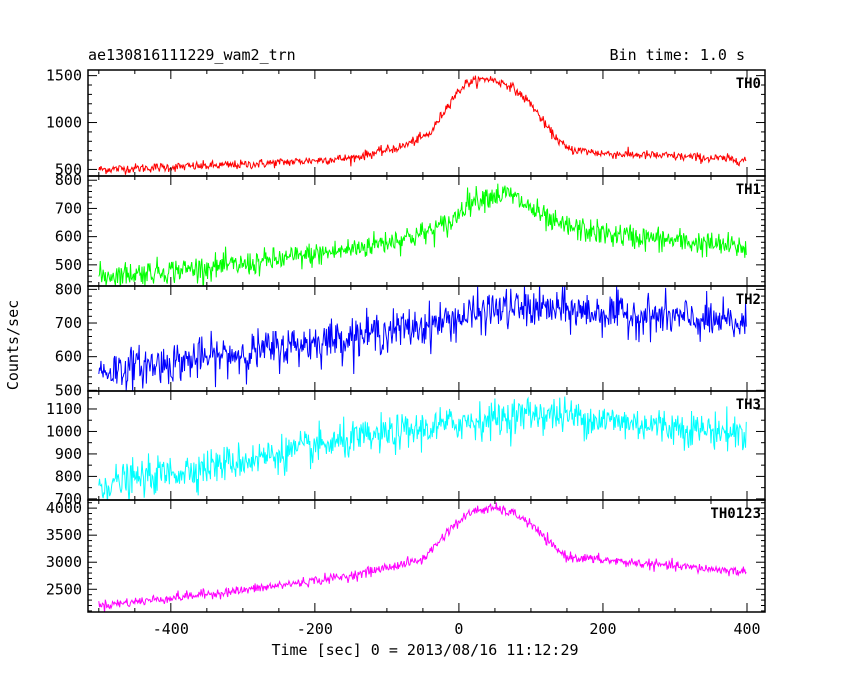 This screenshot has height=680, width=850. Describe the element at coordinates (422, 557) in the screenshot. I see `series-line-th0123` at that location.